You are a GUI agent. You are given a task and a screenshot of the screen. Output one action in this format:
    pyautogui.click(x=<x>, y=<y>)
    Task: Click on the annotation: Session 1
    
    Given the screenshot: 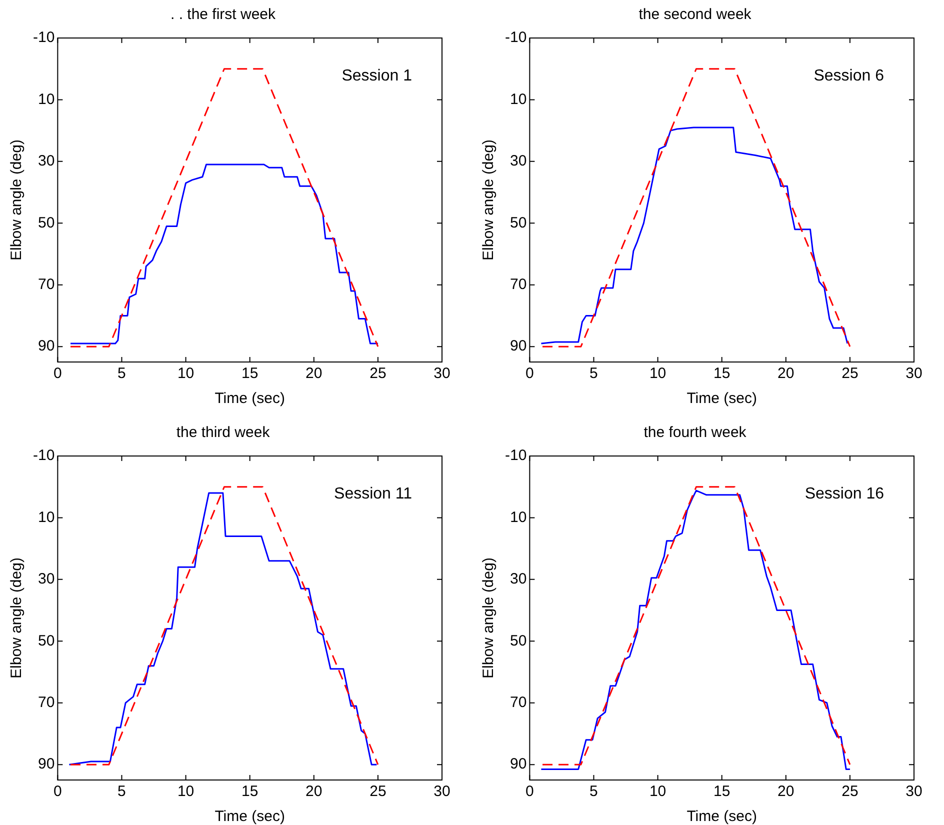 What is the action you would take?
    pyautogui.click(x=377, y=75)
    